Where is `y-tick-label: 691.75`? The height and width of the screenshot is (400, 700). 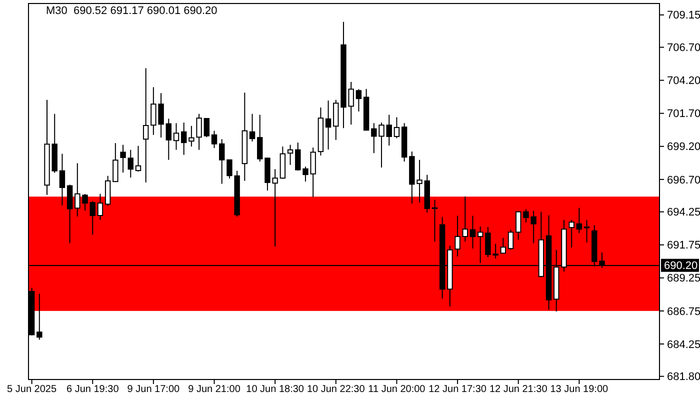
y-tick-label: 691.75 is located at coordinates (683, 246).